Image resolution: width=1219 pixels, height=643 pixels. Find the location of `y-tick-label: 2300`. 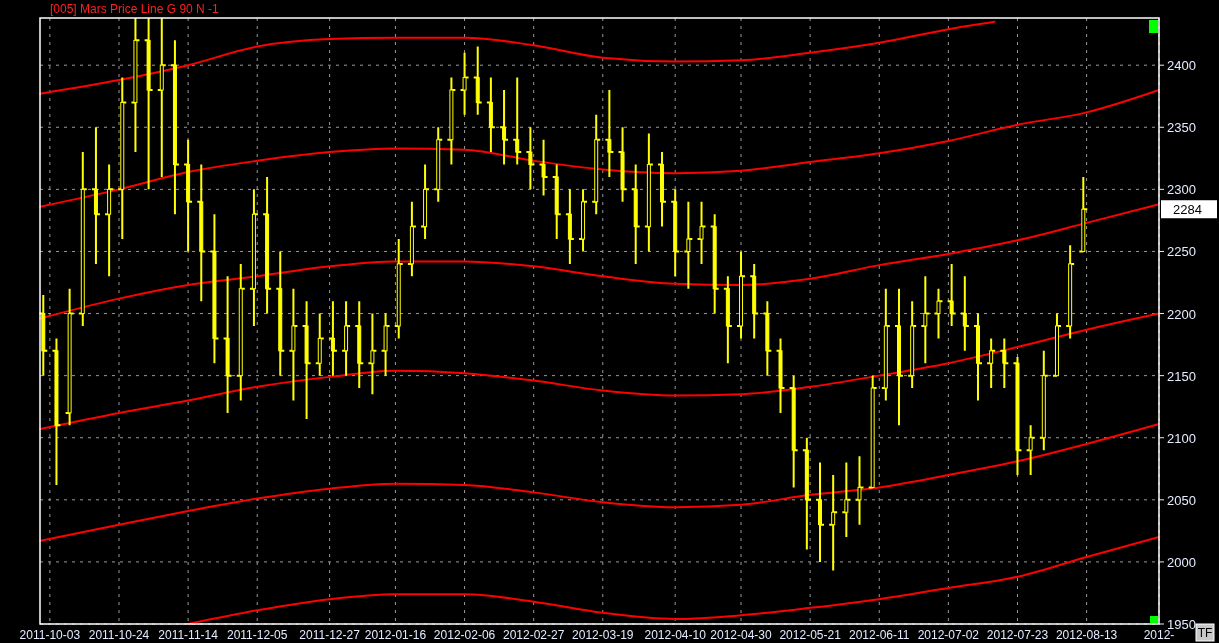

y-tick-label: 2300 is located at coordinates (1181, 190).